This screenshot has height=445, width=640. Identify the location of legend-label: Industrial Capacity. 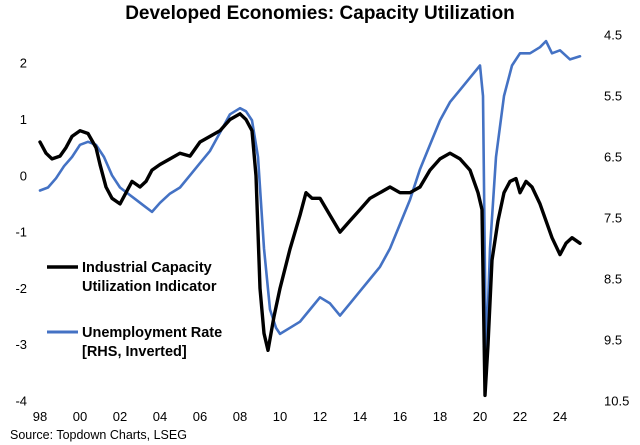
(147, 268).